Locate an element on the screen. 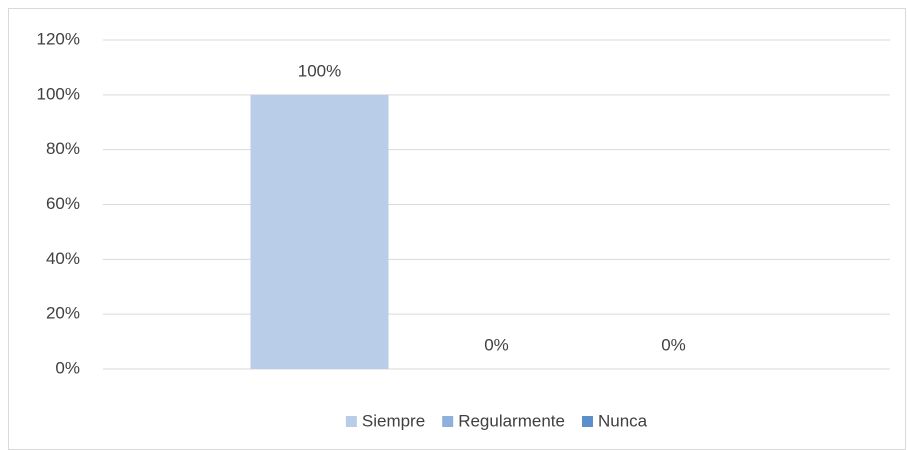  y-tick-label: 100% is located at coordinates (58, 93).